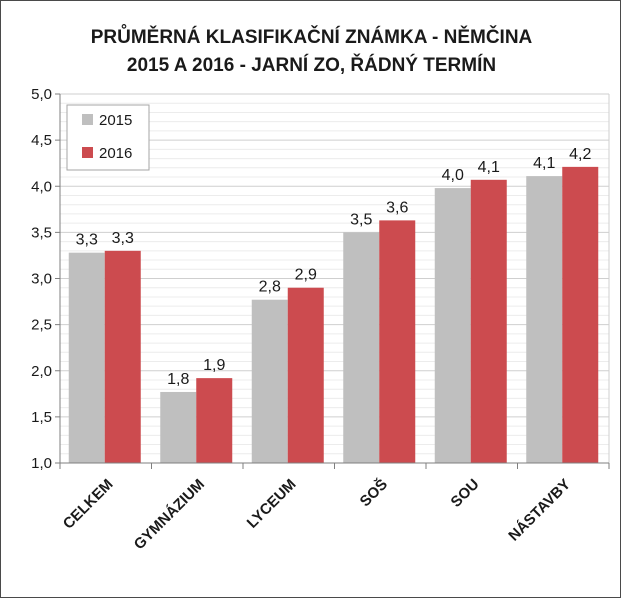 This screenshot has width=621, height=598. What do you see at coordinates (311, 37) in the screenshot?
I see `chart-title: PRŮMĚRNÁ KLASIFIKAČNÍ ZNÁMKA - NĚMČINA` at bounding box center [311, 37].